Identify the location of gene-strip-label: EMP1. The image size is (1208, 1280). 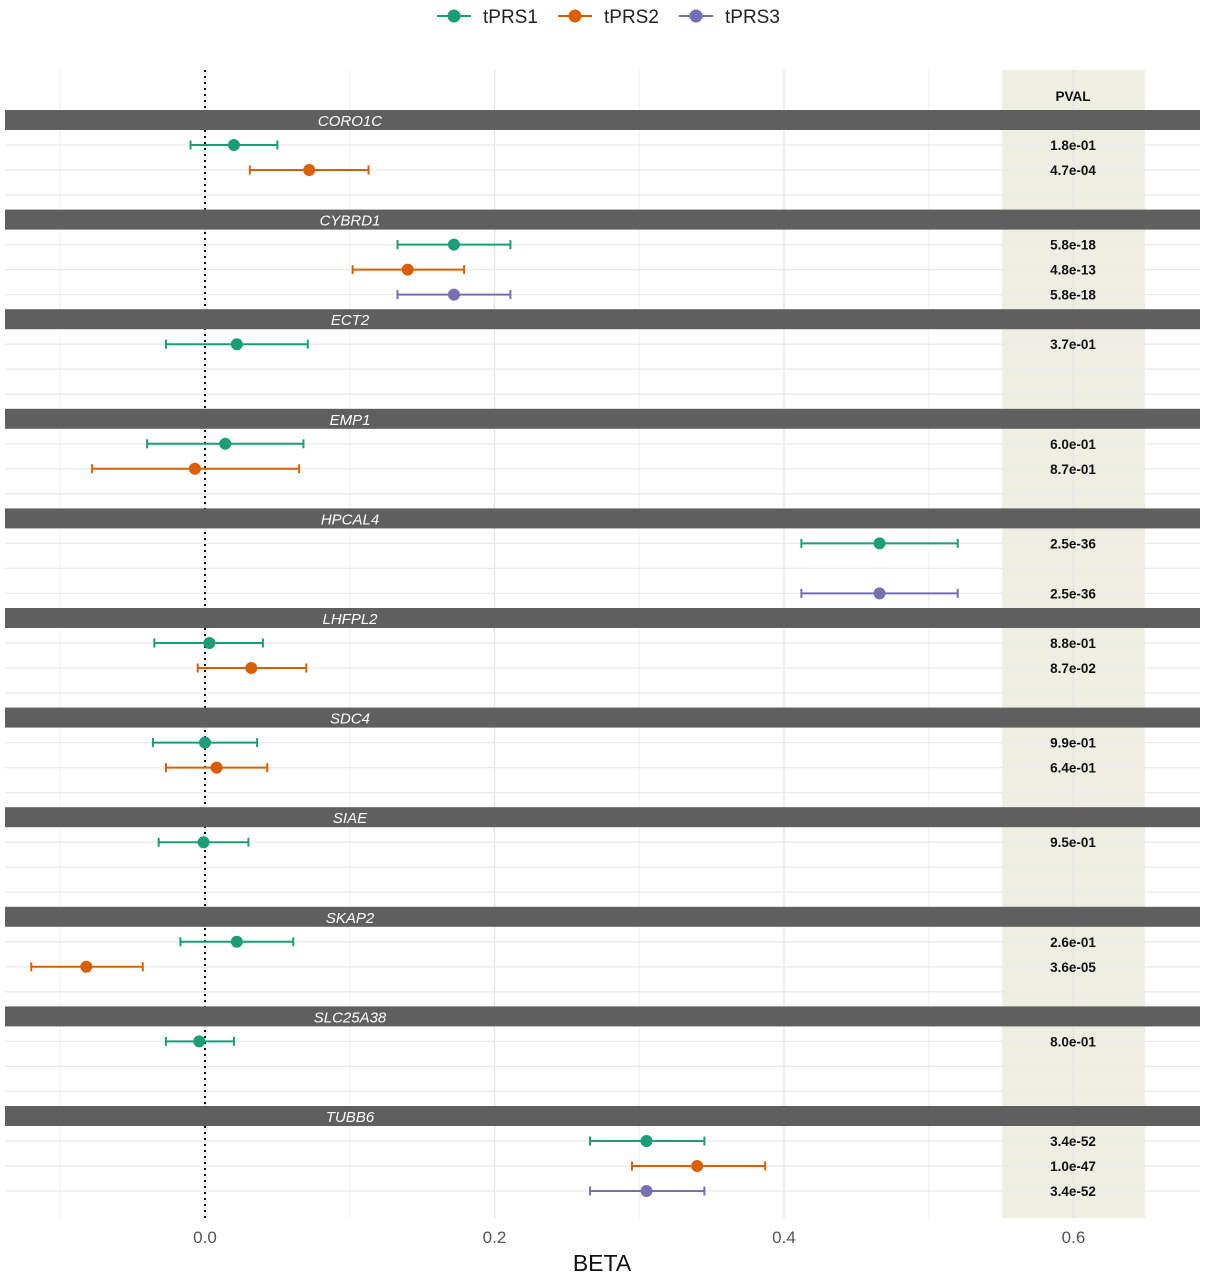
(350, 420).